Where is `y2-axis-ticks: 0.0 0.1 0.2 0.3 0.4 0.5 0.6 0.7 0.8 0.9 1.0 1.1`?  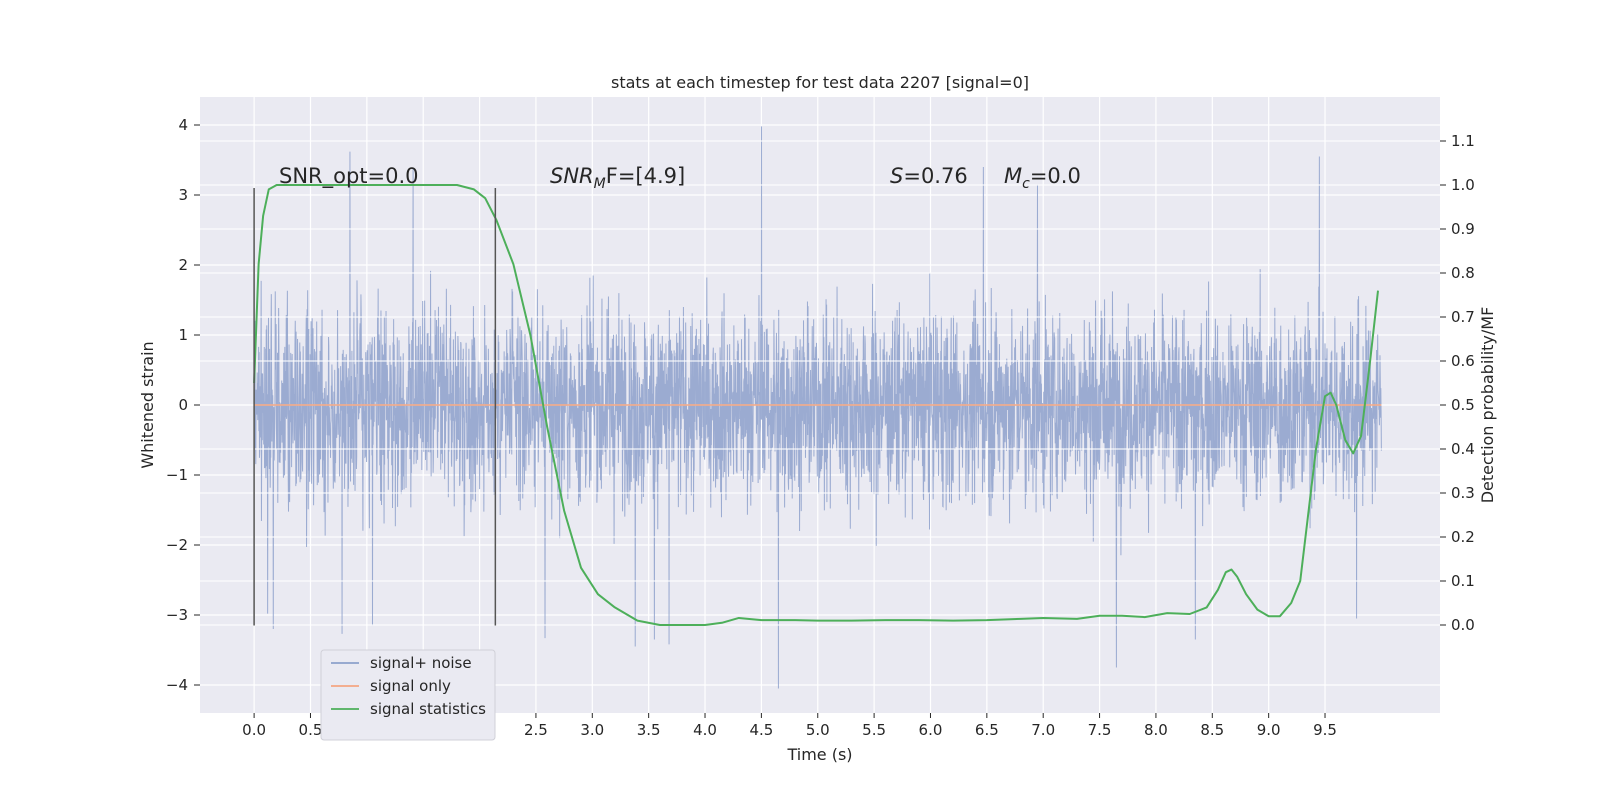
y2-axis-ticks: 0.0 0.1 0.2 0.3 0.4 0.5 0.6 0.7 0.8 0.9 1.0 1.1 is located at coordinates (1457, 383).